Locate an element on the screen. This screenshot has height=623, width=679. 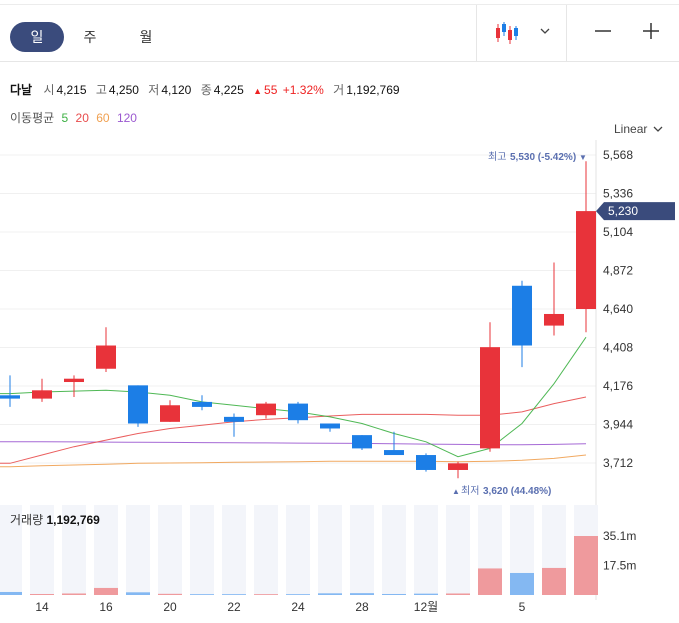
top-toolbar: 일 주 월 is located at coordinates (339, 31).